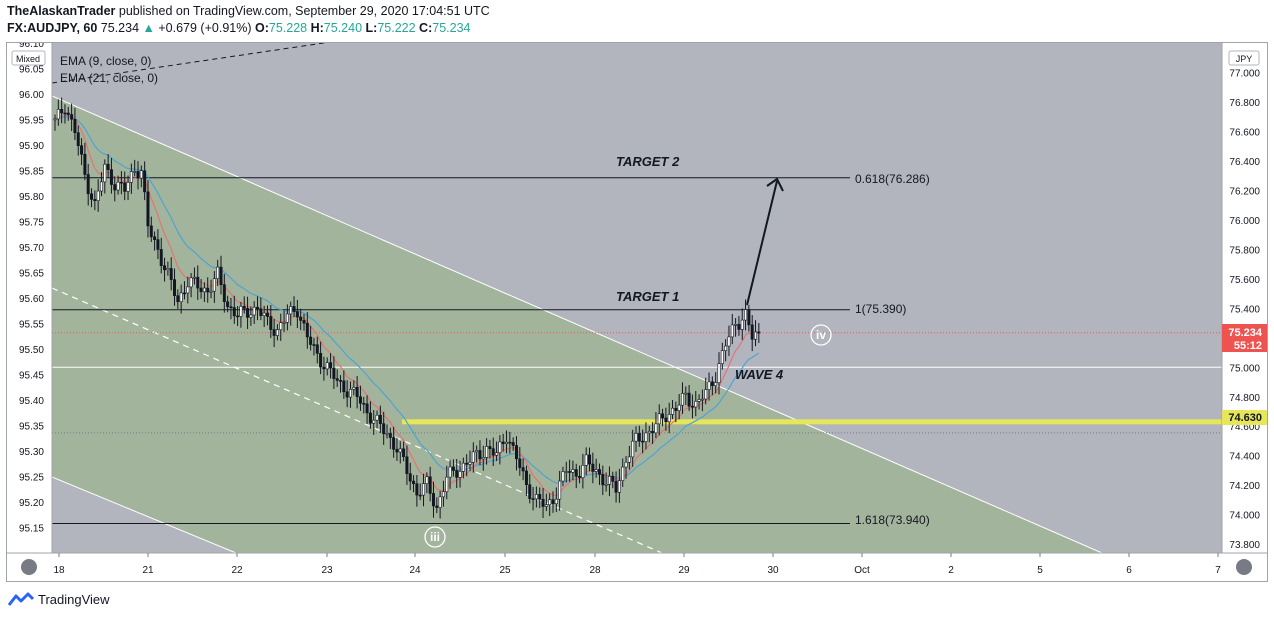  Describe the element at coordinates (1244, 338) in the screenshot. I see `last-price-tag` at that location.